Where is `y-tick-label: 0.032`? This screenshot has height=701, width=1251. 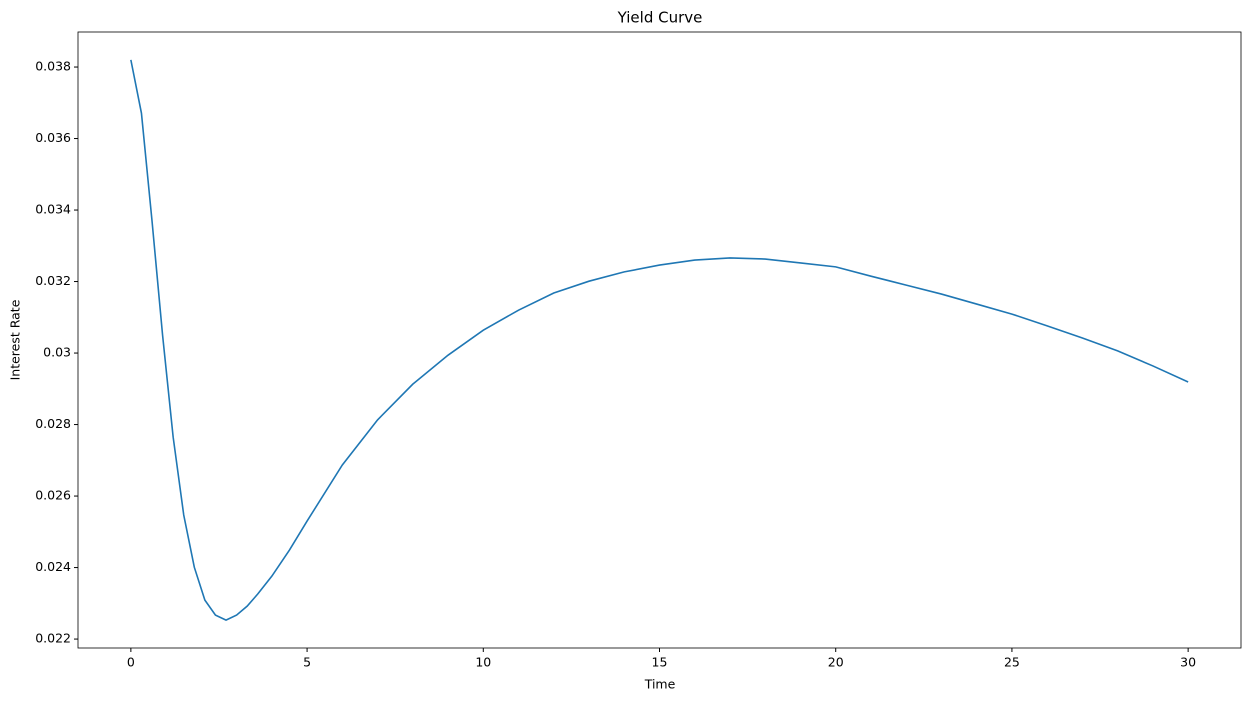
y-tick-label: 0.032 is located at coordinates (53, 280).